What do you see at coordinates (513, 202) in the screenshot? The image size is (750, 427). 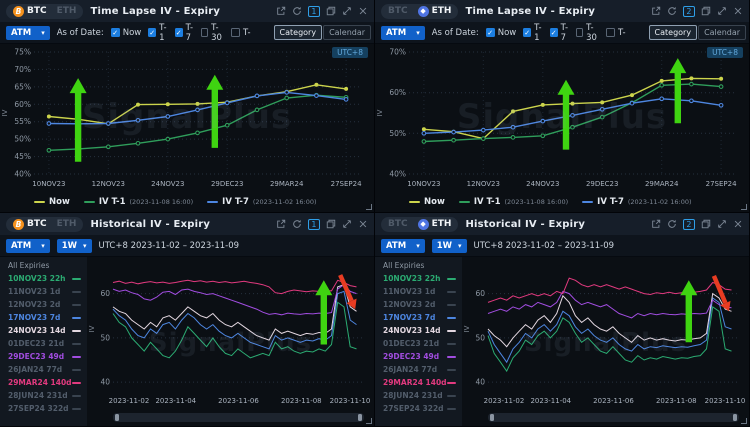 I see `legend-item: IV T-1 (2023-11-08 16:00)` at bounding box center [513, 202].